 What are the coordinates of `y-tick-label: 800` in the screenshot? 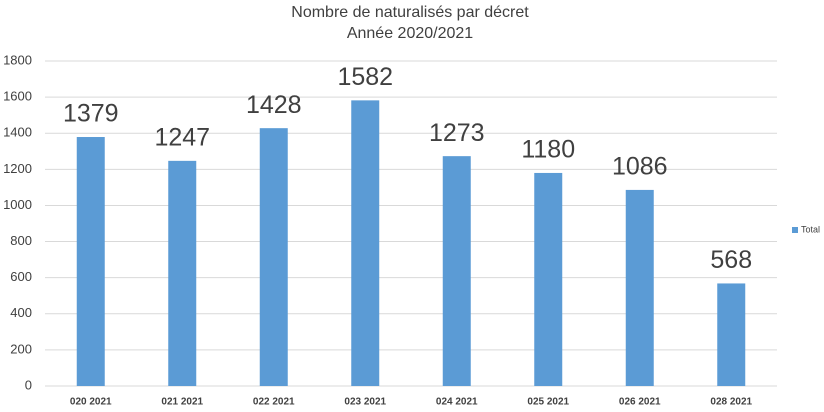 It's located at (21, 240).